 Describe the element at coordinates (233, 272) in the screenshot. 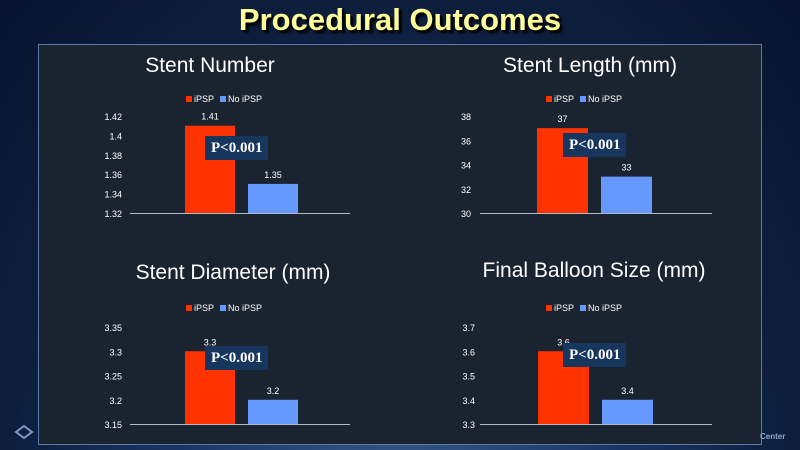

I see `chart-title: Stent Diameter (mm)` at that location.